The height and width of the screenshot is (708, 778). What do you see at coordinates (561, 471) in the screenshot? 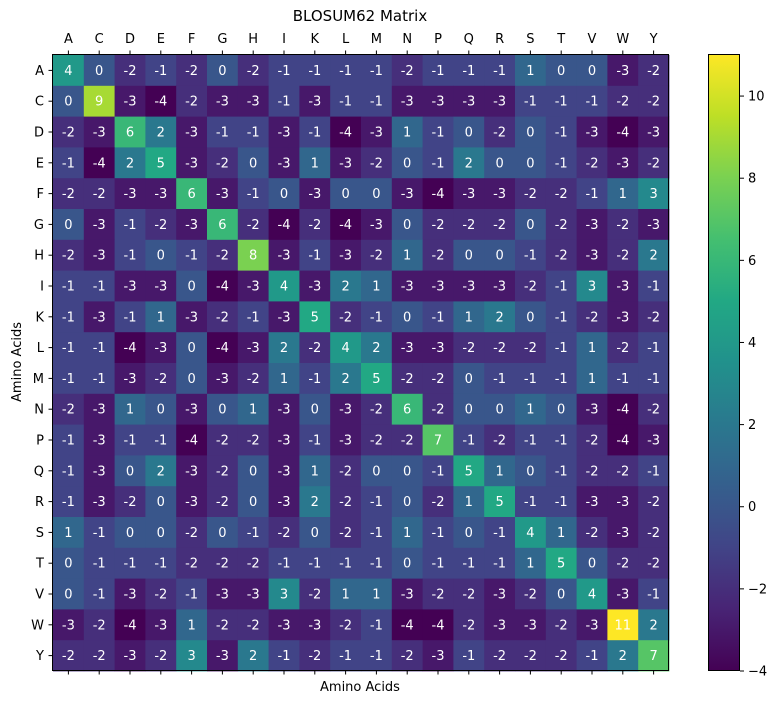
I see `heatmap-cell-Q-T` at bounding box center [561, 471].